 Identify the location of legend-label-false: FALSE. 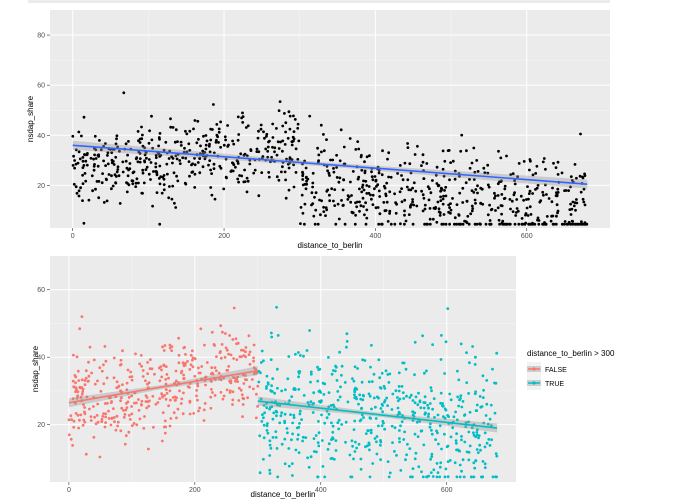
(556, 370).